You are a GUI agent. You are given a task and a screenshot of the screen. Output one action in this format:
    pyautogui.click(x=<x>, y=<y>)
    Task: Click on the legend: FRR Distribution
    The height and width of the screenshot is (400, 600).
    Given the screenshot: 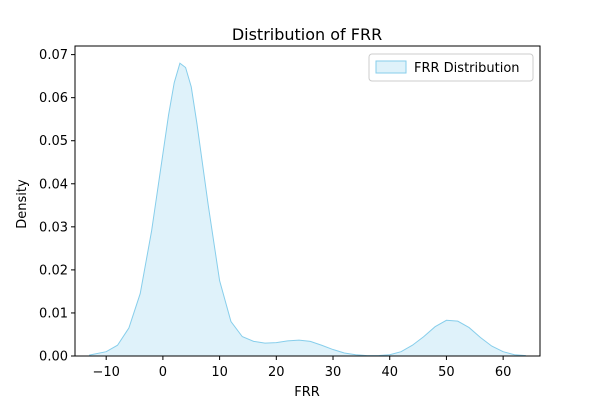 What is the action you would take?
    pyautogui.click(x=451, y=67)
    